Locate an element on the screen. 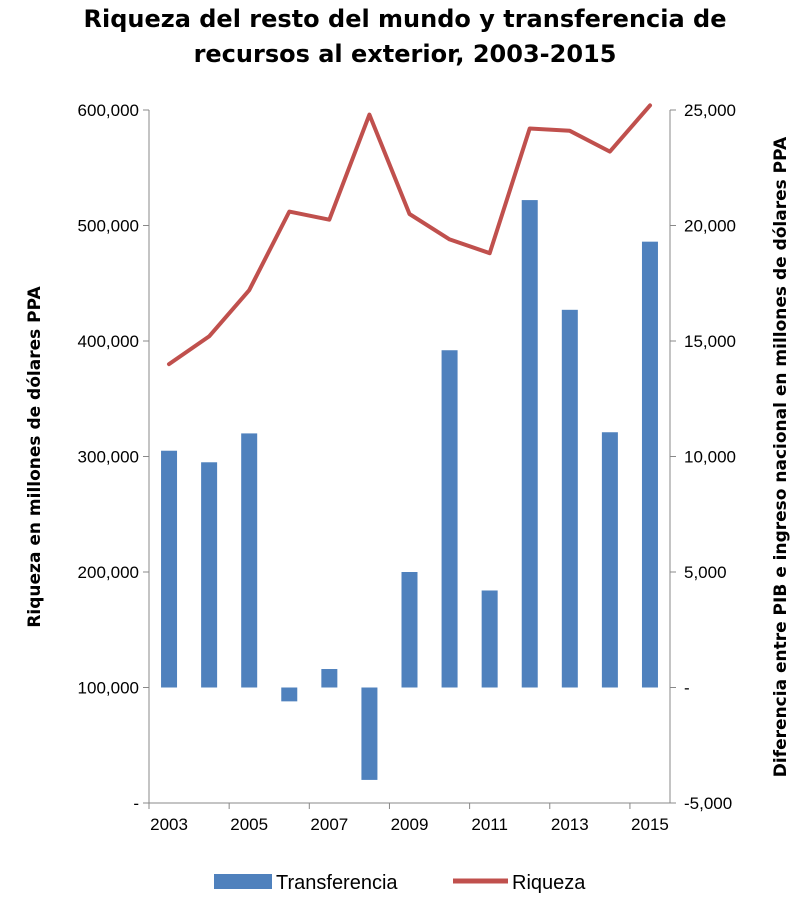 The height and width of the screenshot is (901, 797). x-tick-label-2013: 2013 is located at coordinates (570, 824).